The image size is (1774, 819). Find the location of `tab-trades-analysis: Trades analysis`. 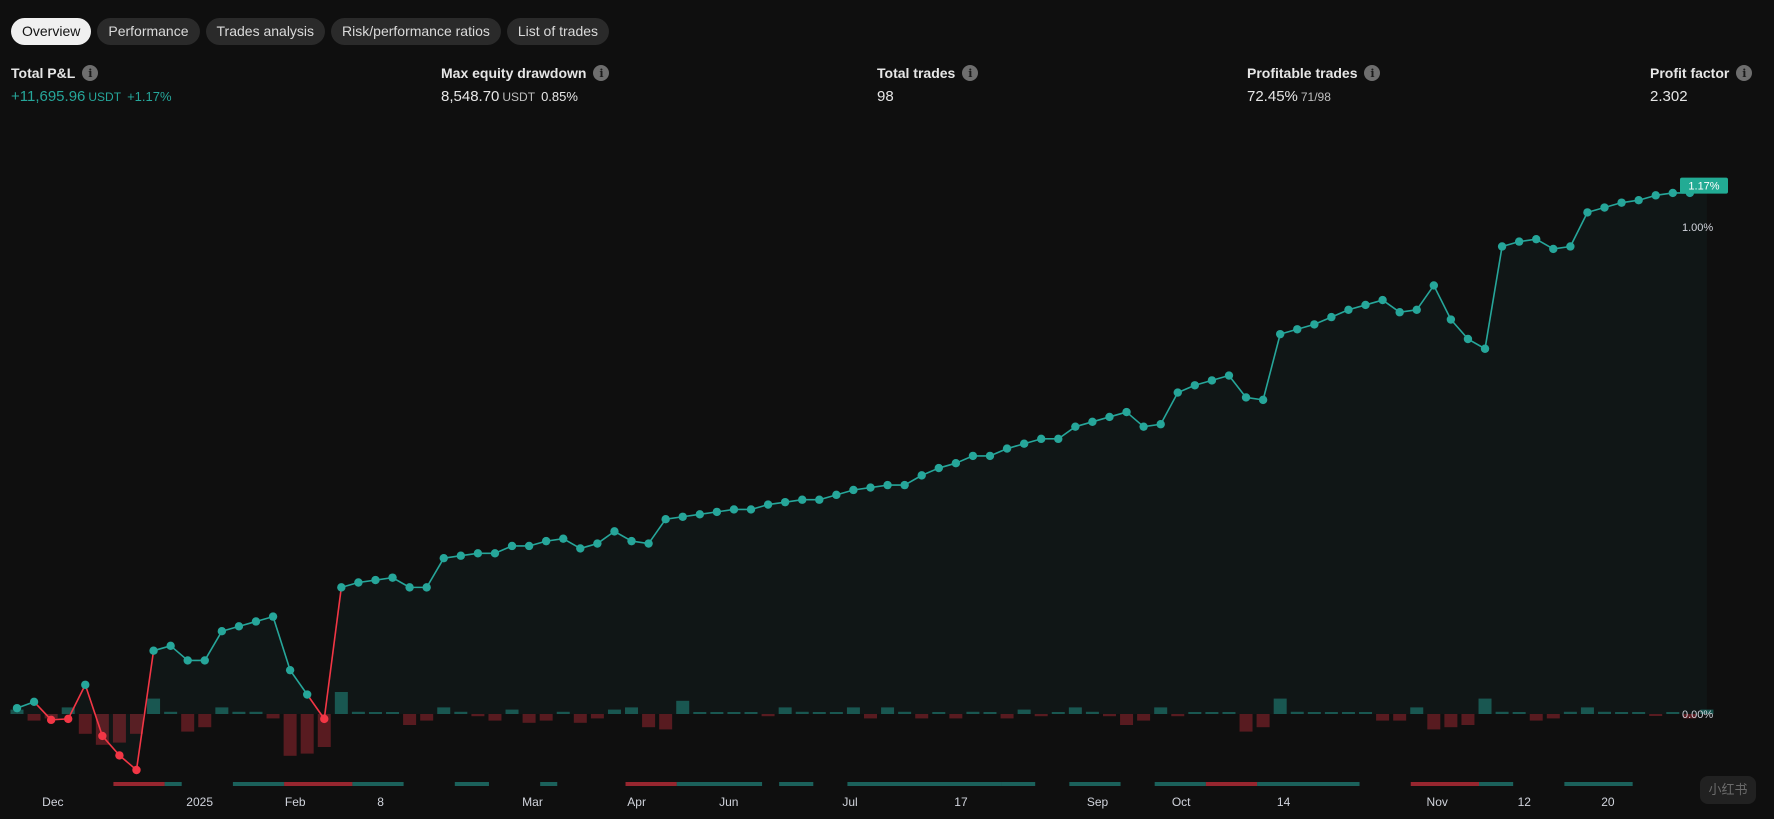

tab-trades-analysis: Trades analysis is located at coordinates (265, 31).